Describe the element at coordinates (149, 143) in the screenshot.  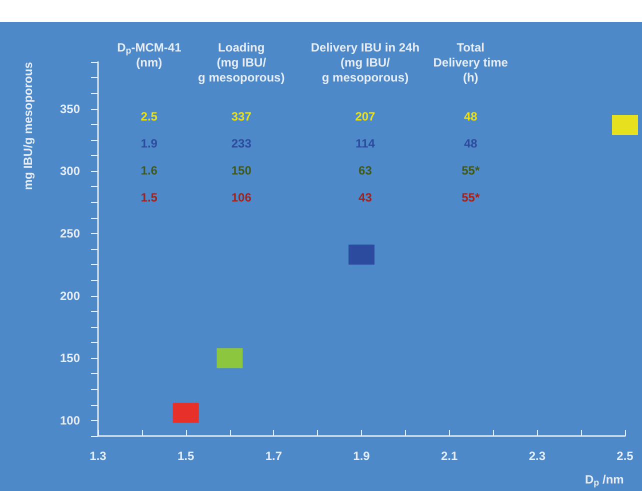
I see `annotation: 1.9` at that location.